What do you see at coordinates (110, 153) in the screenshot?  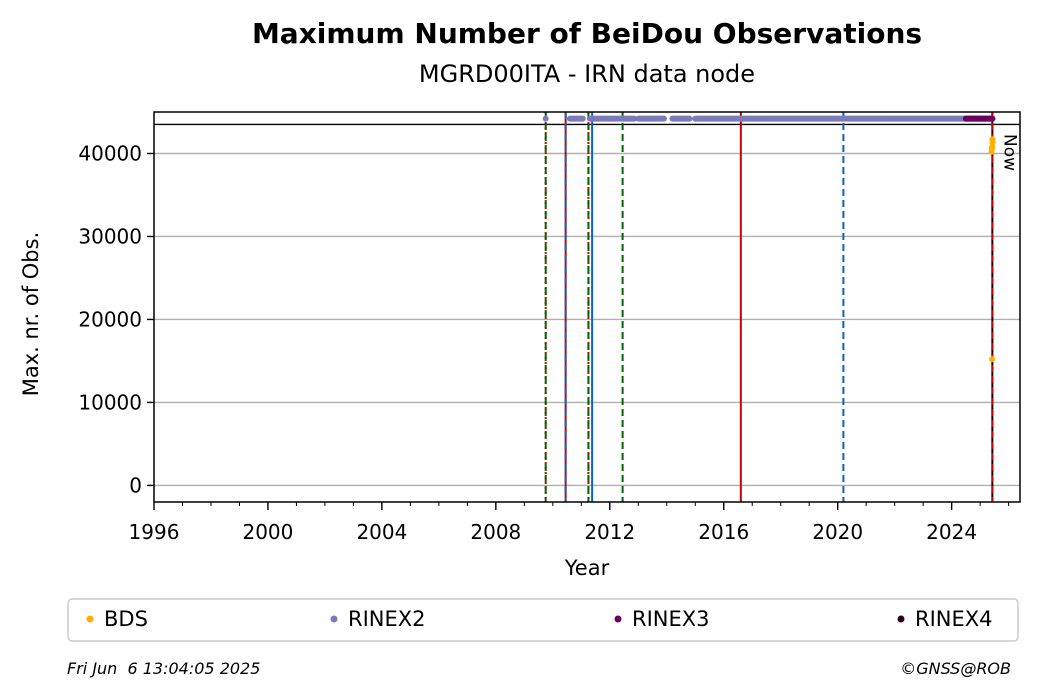 I see `y-tick-label: 40000` at bounding box center [110, 153].